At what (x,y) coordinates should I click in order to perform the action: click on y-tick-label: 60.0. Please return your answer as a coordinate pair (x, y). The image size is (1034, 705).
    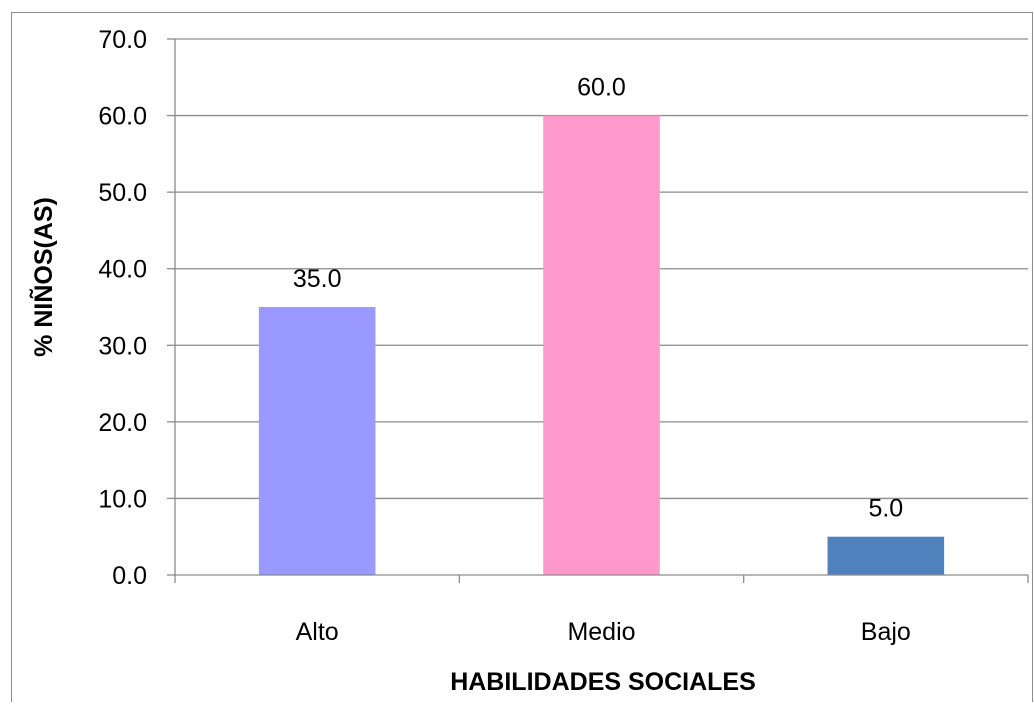
    Looking at the image, I should click on (122, 117).